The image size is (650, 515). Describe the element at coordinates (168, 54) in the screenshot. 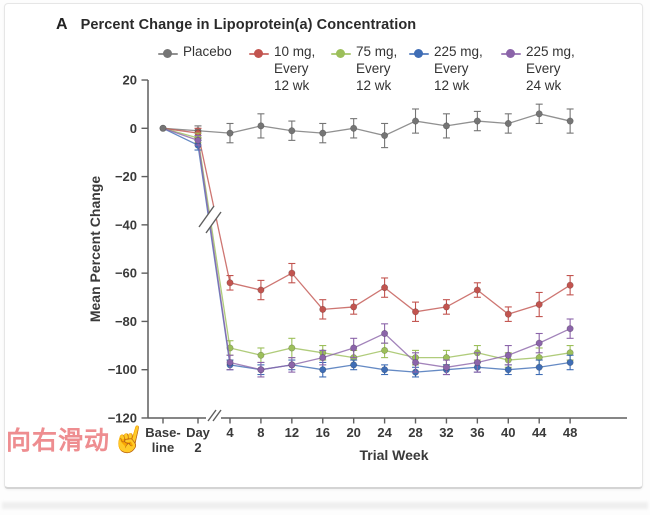

I see `legend-marker-placebo-icon` at that location.